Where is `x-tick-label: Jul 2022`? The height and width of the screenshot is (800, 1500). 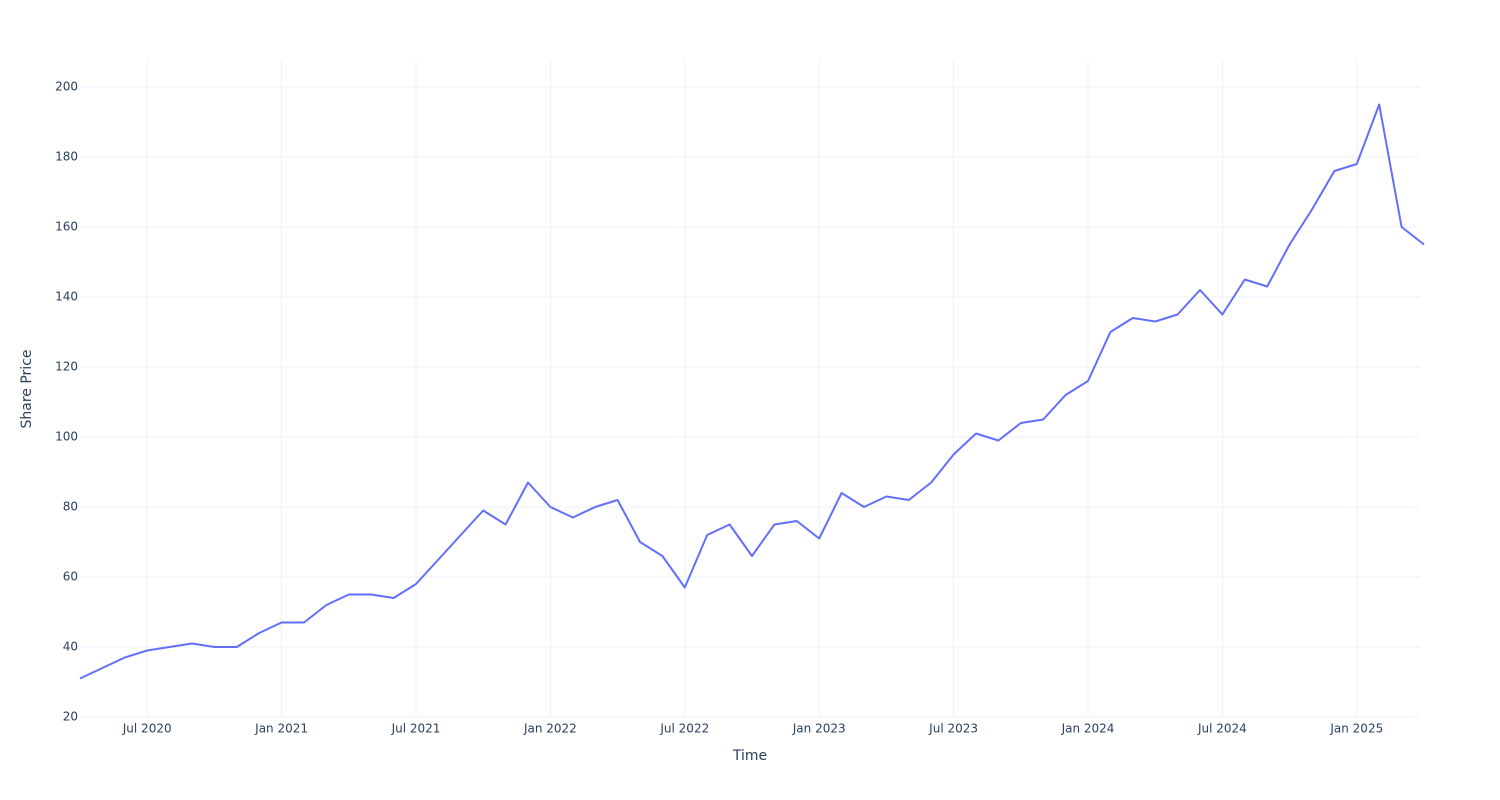
x-tick-label: Jul 2022 is located at coordinates (684, 729).